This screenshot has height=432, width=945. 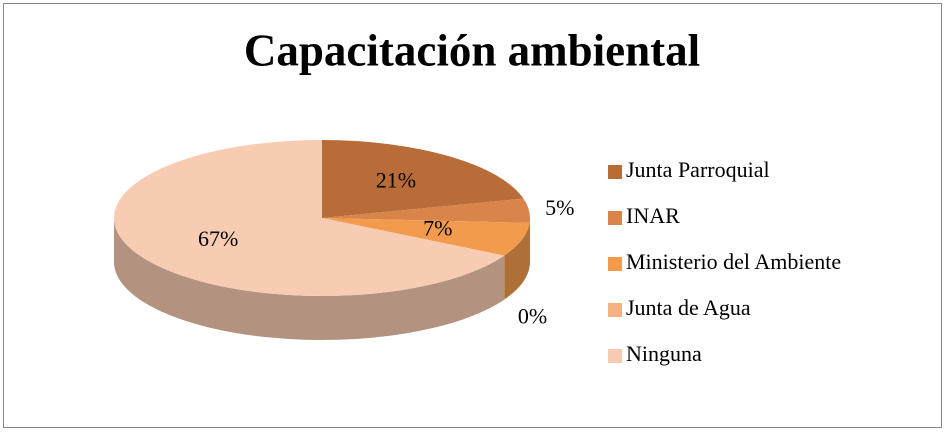 What do you see at coordinates (437, 228) in the screenshot?
I see `data-label: 7%` at bounding box center [437, 228].